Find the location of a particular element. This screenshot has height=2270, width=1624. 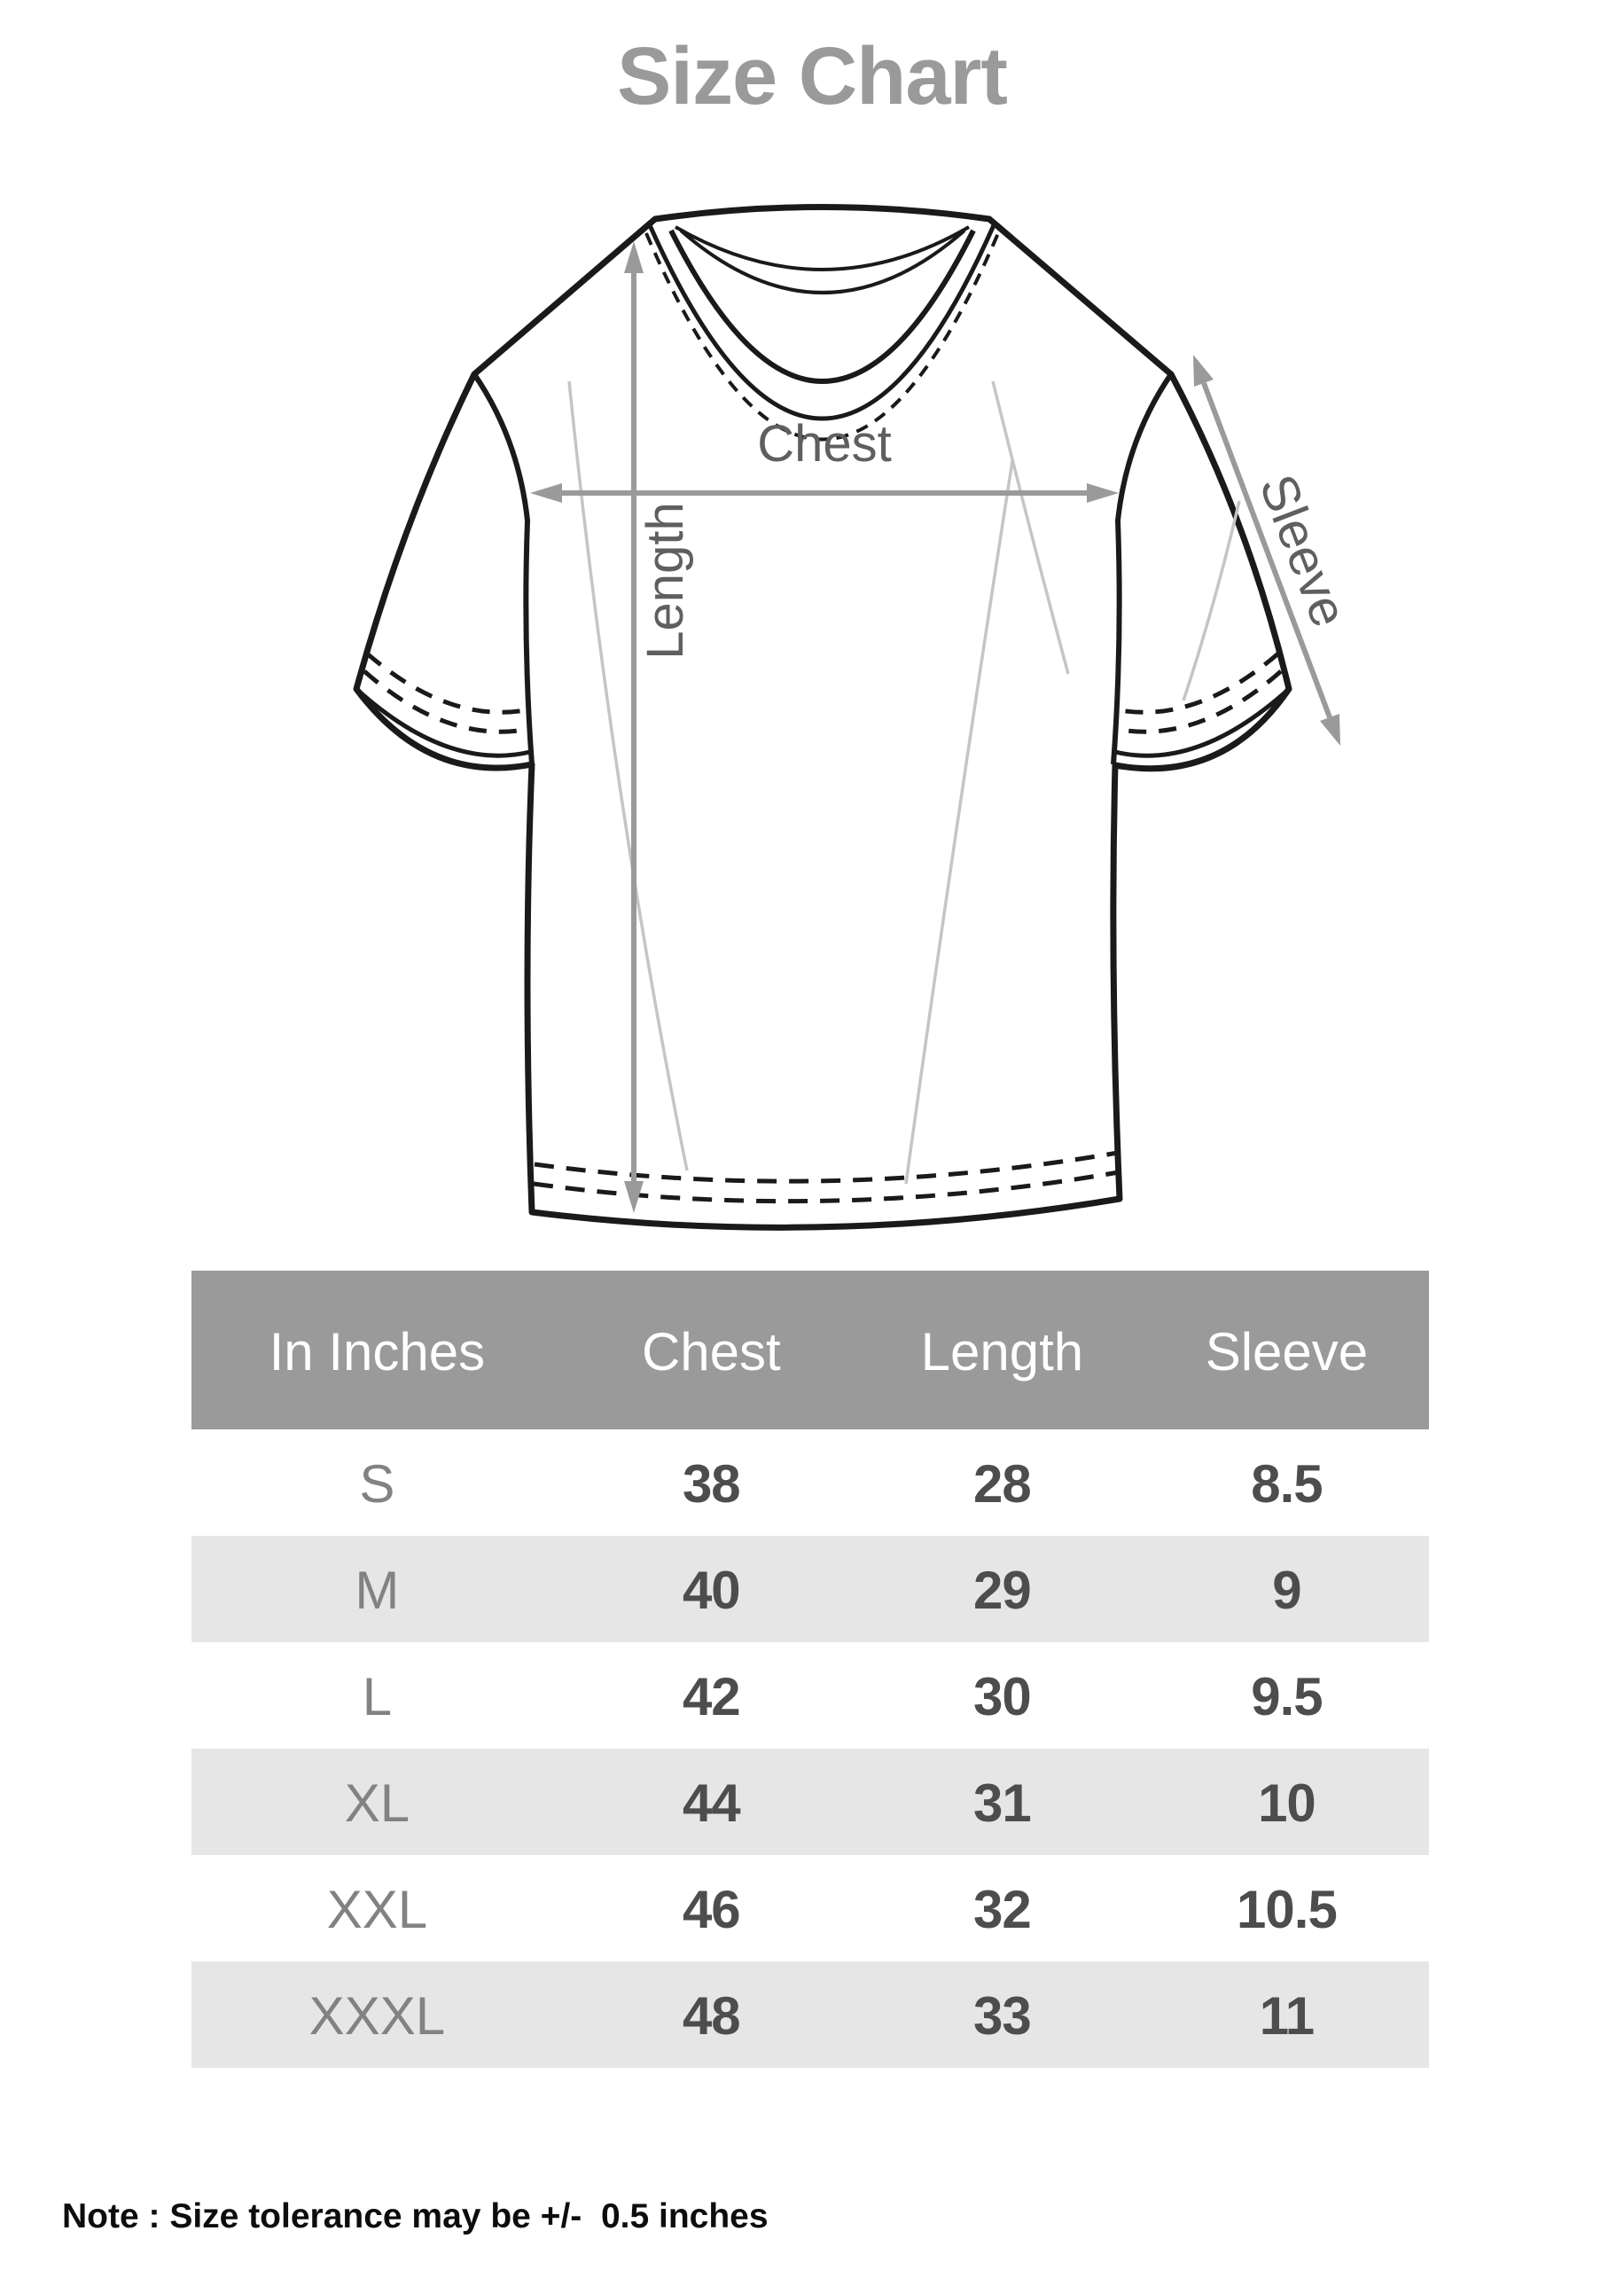

chest-cell: 46 is located at coordinates (711, 1909).